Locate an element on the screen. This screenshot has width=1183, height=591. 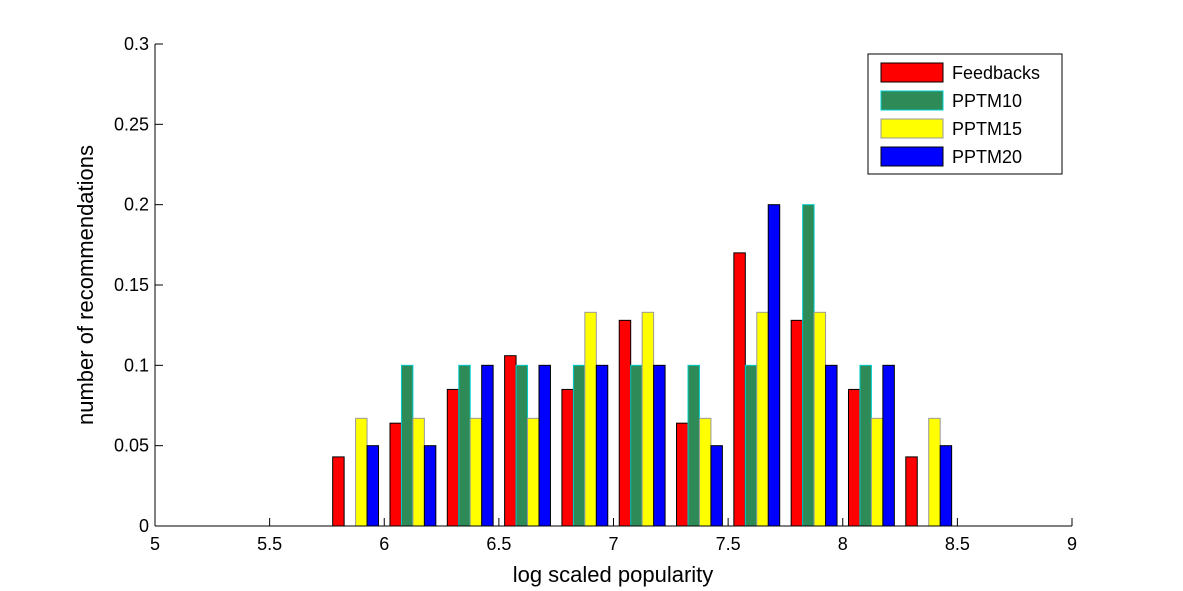
y-tick-label: 0.05 is located at coordinates (131, 446).